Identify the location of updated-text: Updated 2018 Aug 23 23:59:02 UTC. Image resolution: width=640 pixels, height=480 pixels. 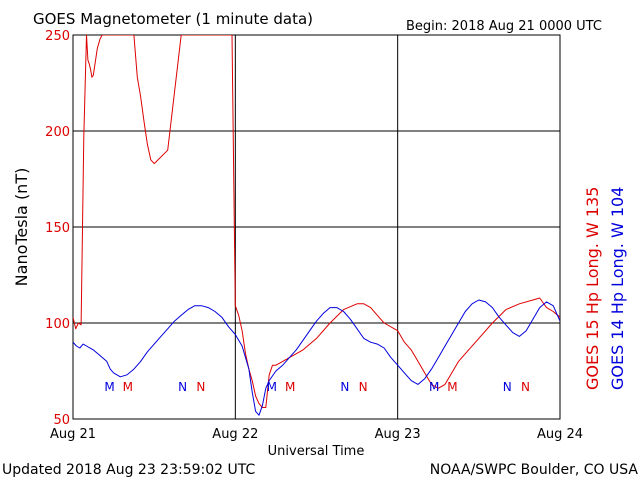
(128, 470).